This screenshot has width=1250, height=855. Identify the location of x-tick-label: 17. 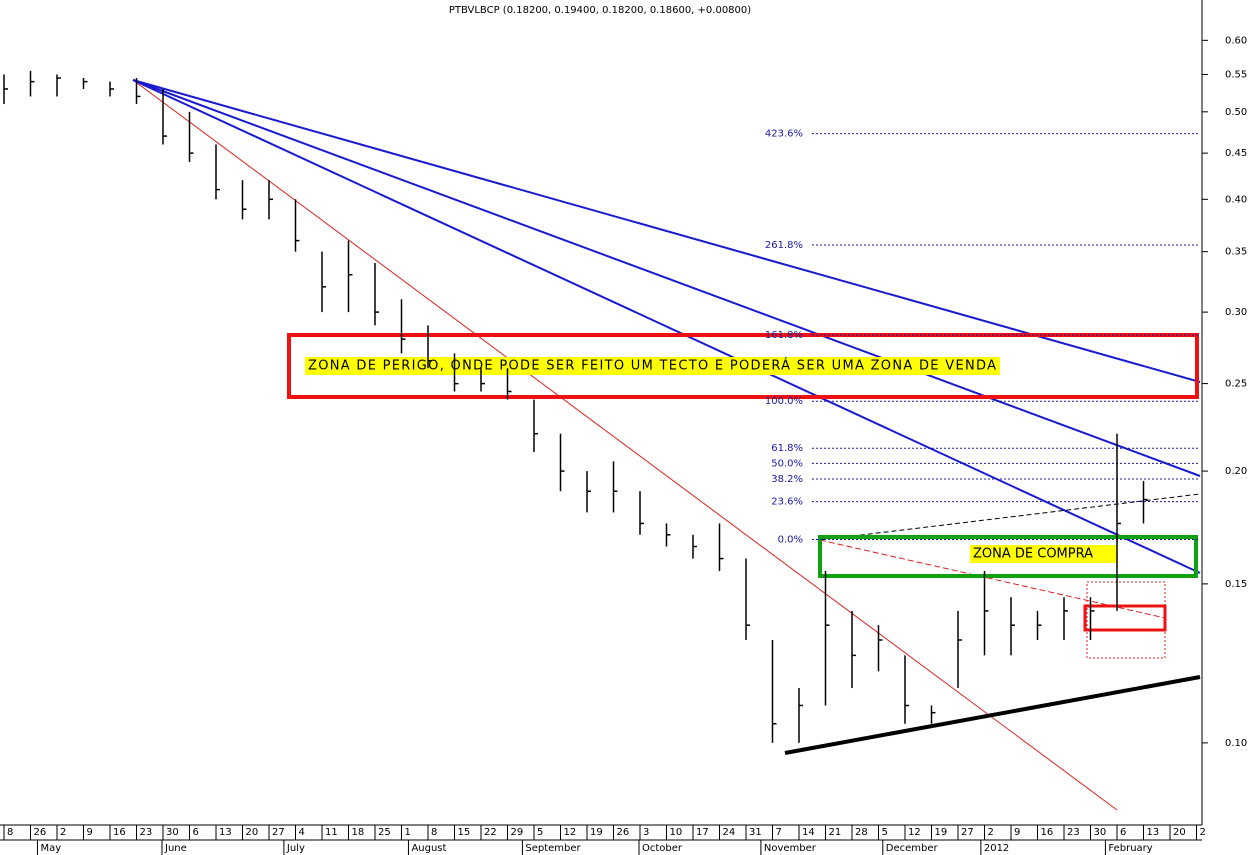
(702, 832).